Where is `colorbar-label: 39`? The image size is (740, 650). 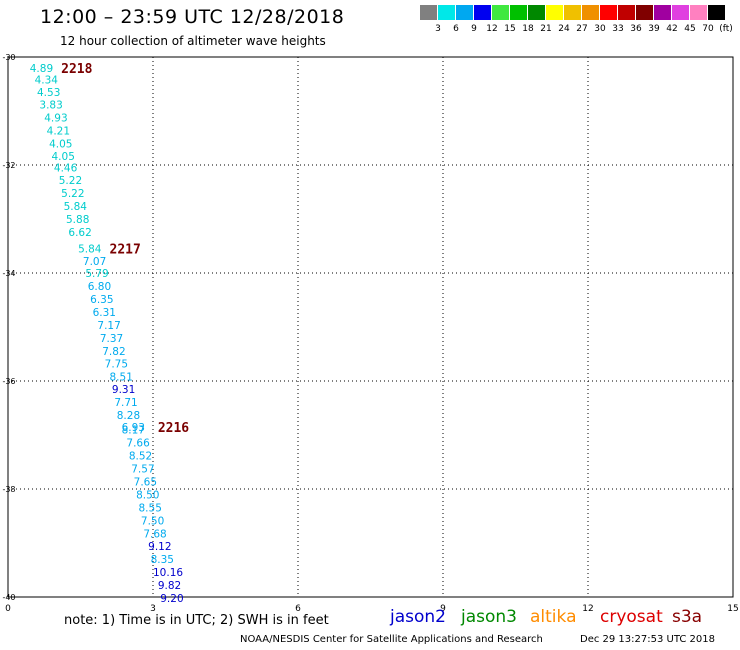
colorbar-label: 39 is located at coordinates (654, 29).